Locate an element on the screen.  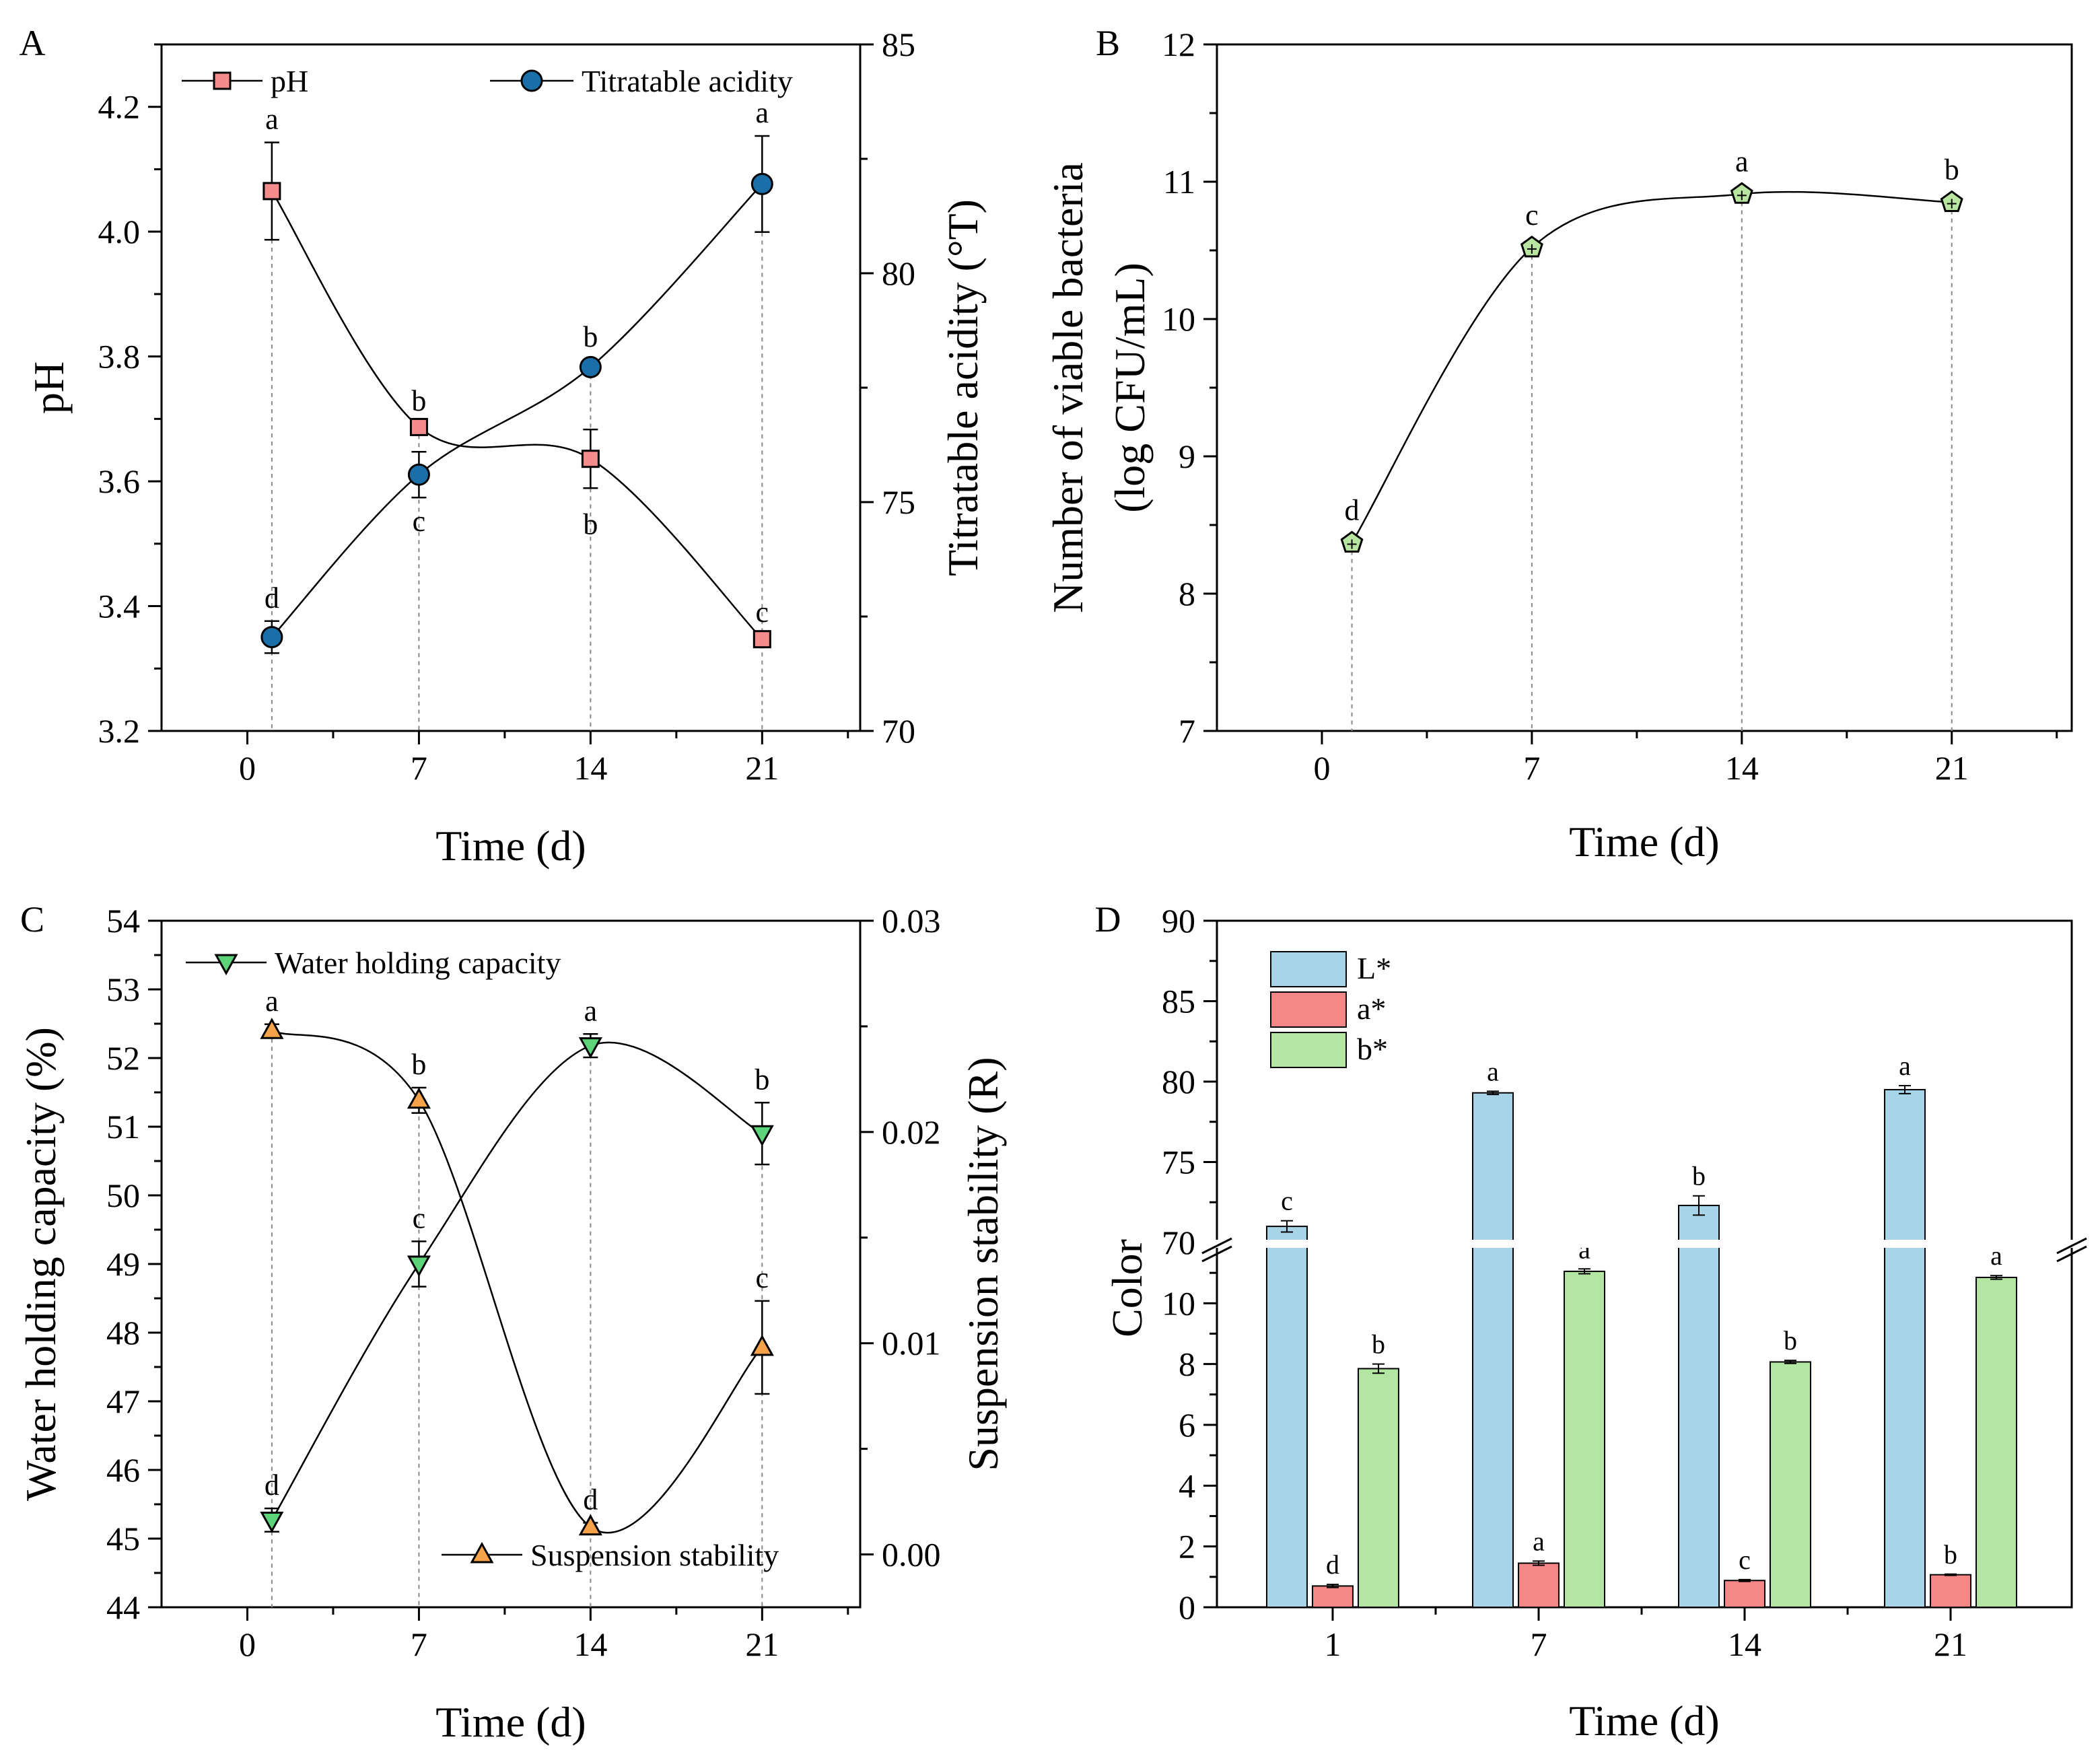
panel-a-xlabel: Time (d) is located at coordinates (511, 846).